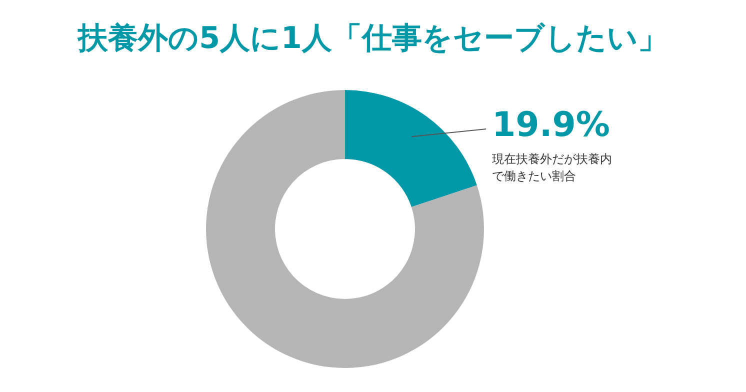 Image resolution: width=746 pixels, height=392 pixels. I want to click on chart-title: 扶養外の5人に1人「仕事をセーブしたい」, so click(372, 39).